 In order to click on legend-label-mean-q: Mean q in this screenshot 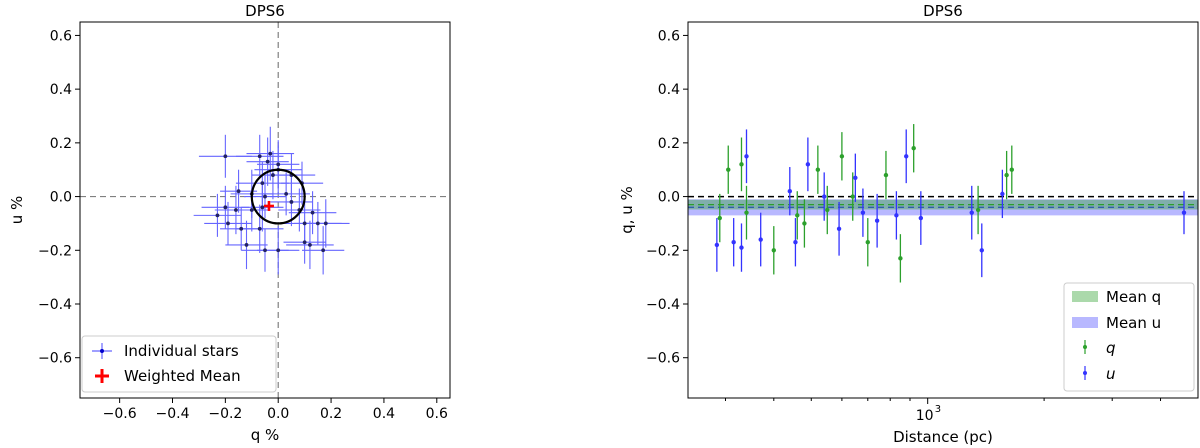, I will do `click(1133, 297)`.